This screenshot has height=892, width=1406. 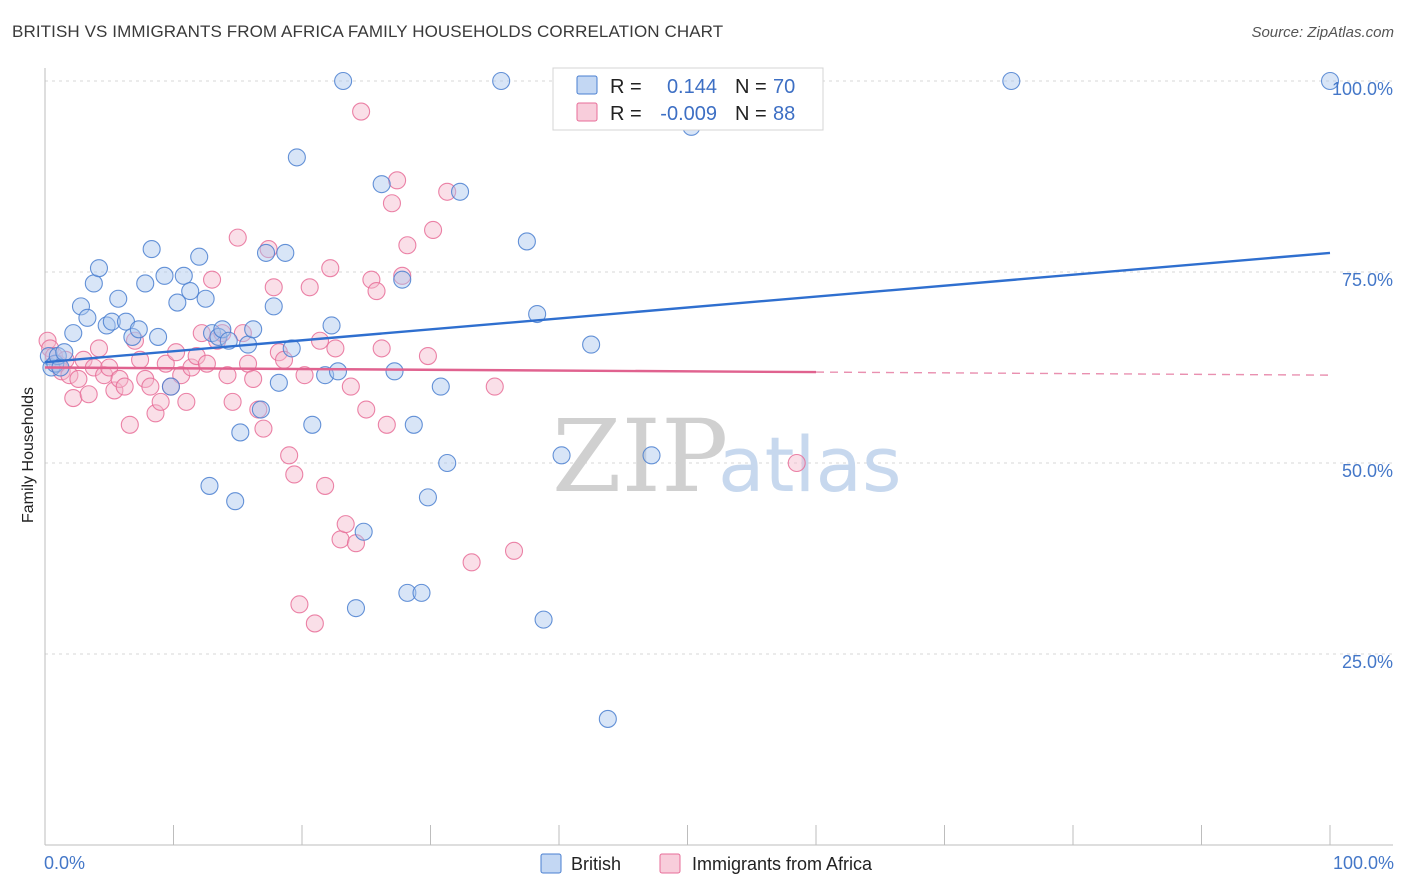 What do you see at coordinates (1367, 280) in the screenshot?
I see `y-tick-label-75: 75.0%` at bounding box center [1367, 280].